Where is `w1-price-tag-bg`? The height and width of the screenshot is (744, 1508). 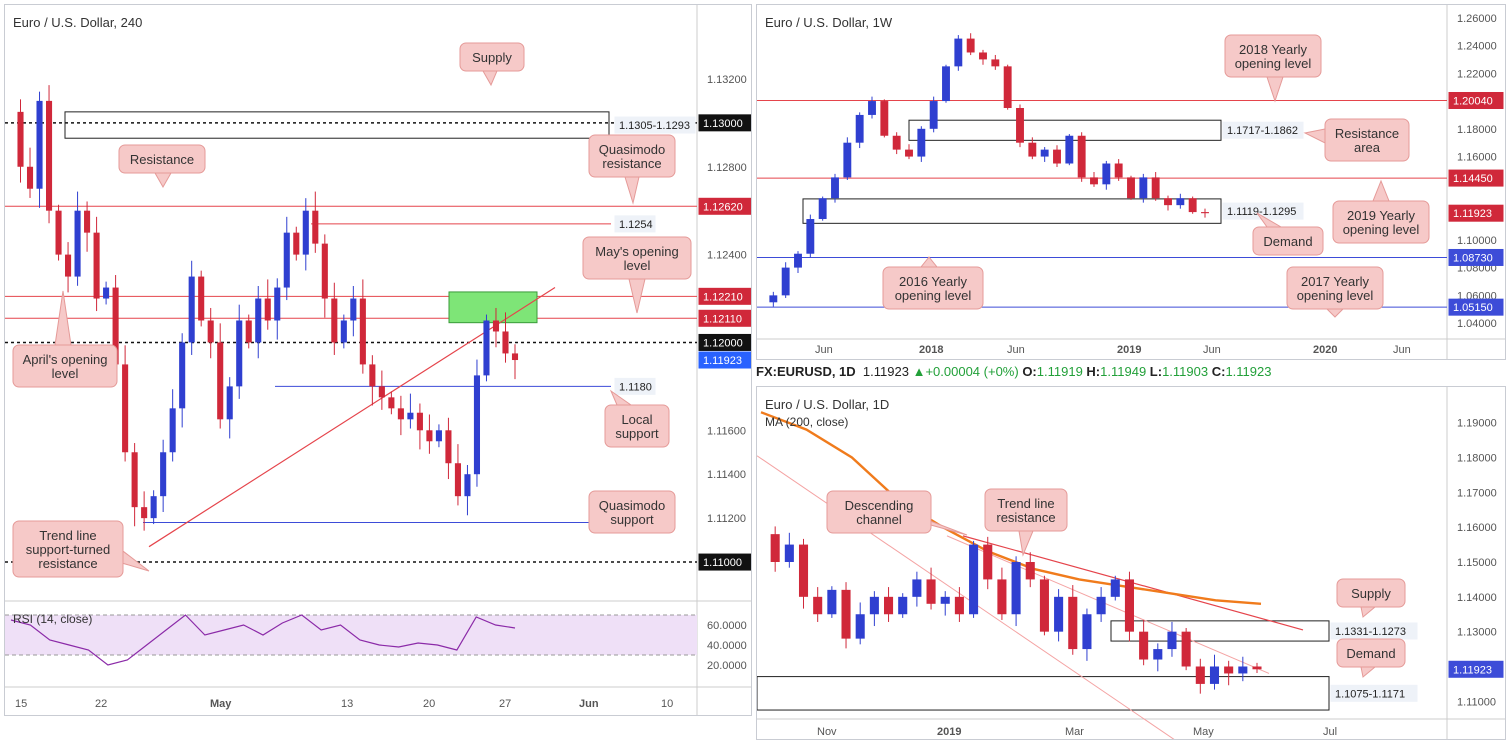
w1-price-tag-bg is located at coordinates (1476, 213).